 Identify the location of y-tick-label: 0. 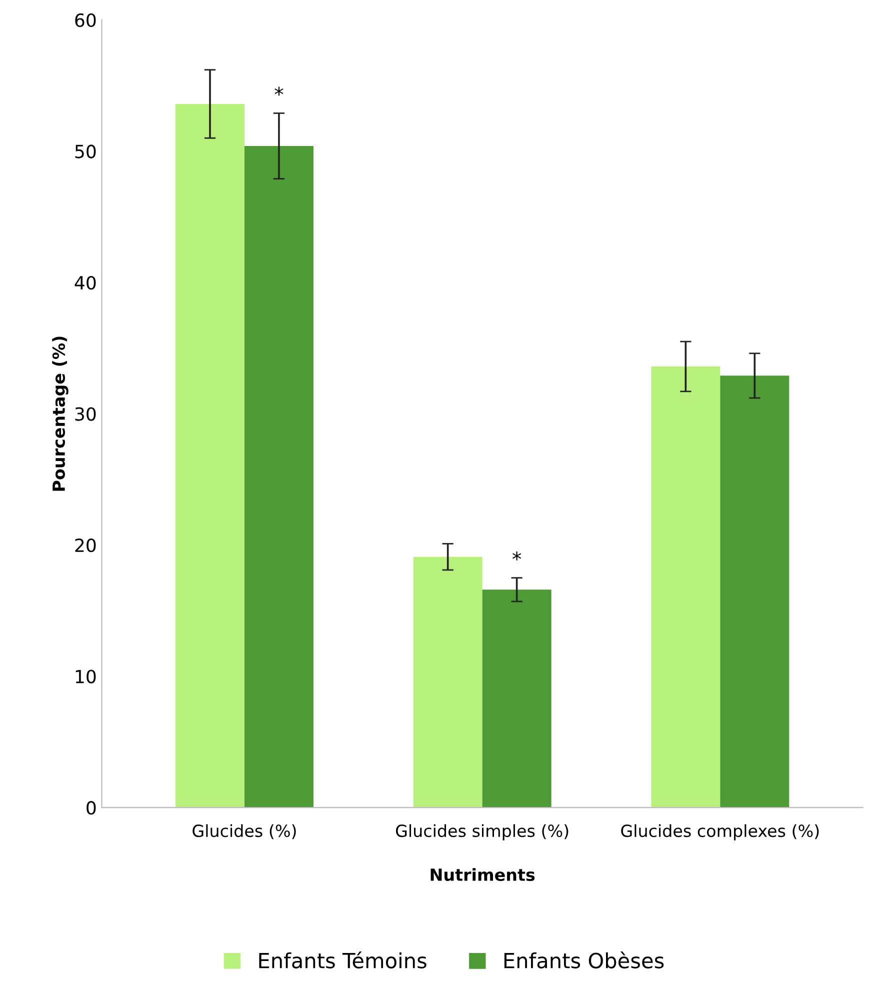
(91, 808).